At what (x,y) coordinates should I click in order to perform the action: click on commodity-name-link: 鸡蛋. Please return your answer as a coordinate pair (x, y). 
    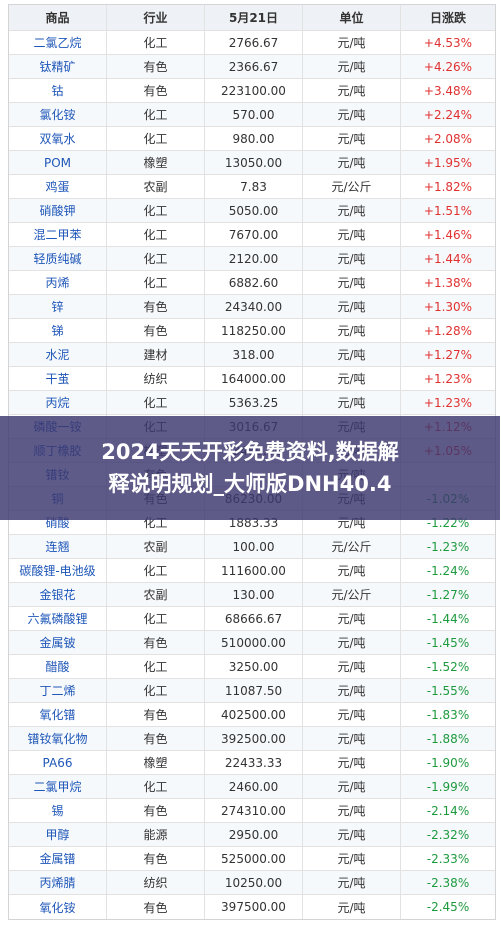
    Looking at the image, I should click on (58, 186).